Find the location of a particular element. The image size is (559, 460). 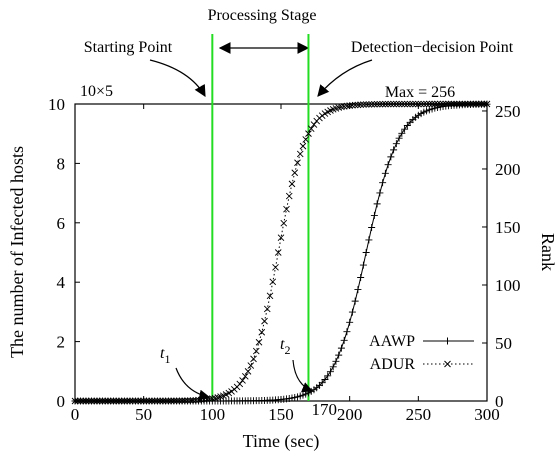

x-tick-label: 200 is located at coordinates (350, 414).